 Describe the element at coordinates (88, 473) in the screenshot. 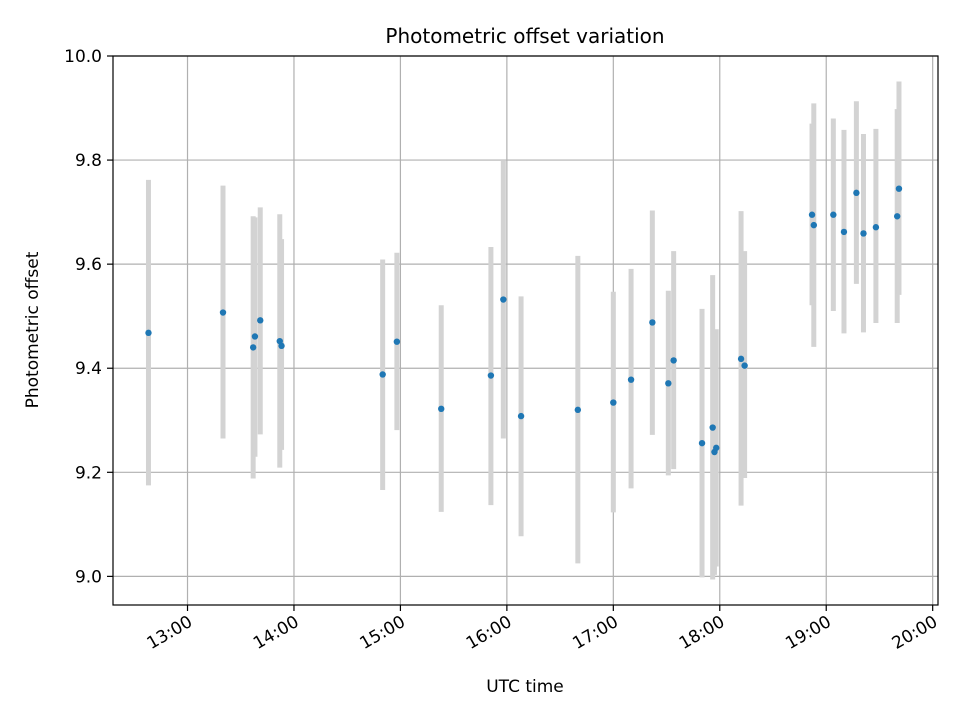

I see `y-tick-label: 9.2` at that location.